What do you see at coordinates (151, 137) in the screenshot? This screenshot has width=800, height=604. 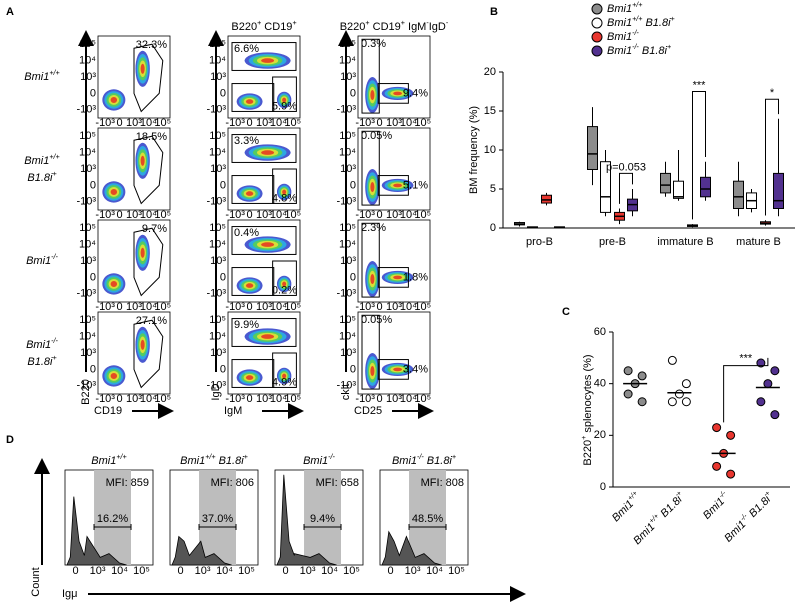 I see `gate-percent: 18.5%` at bounding box center [151, 137].